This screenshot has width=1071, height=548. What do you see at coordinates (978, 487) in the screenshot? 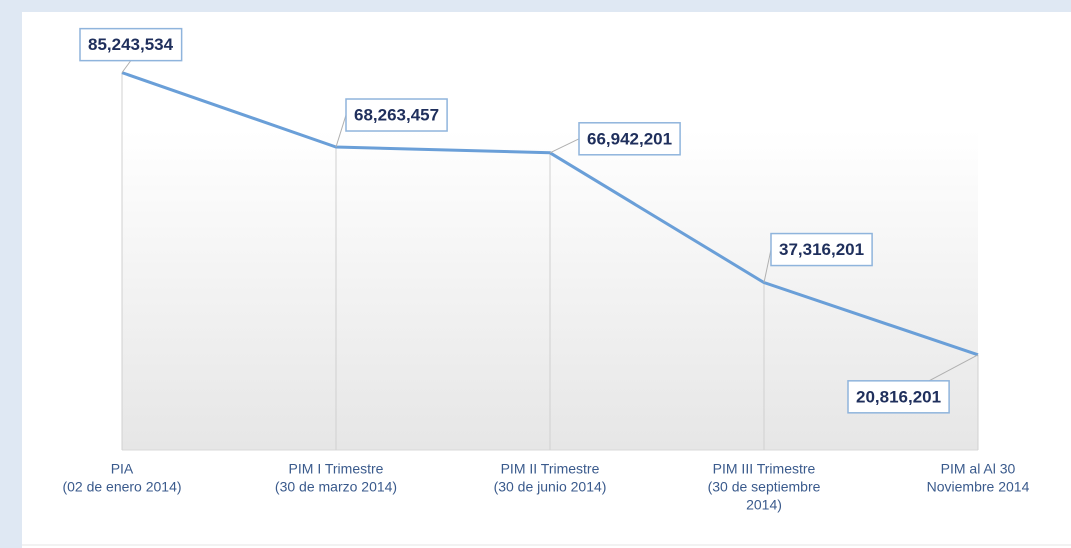
I see `x-tick-label: Noviembre 2014` at bounding box center [978, 487].